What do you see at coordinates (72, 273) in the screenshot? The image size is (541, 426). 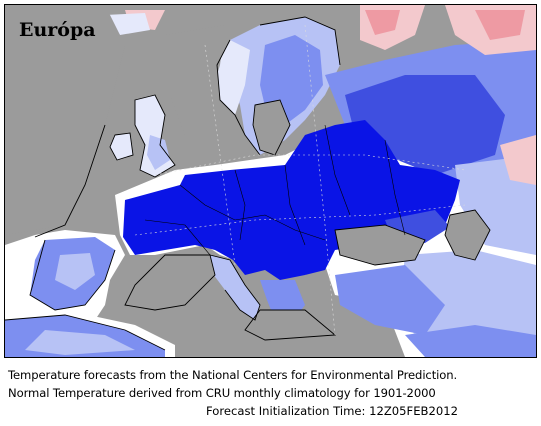 I see `iberia-region` at bounding box center [72, 273].